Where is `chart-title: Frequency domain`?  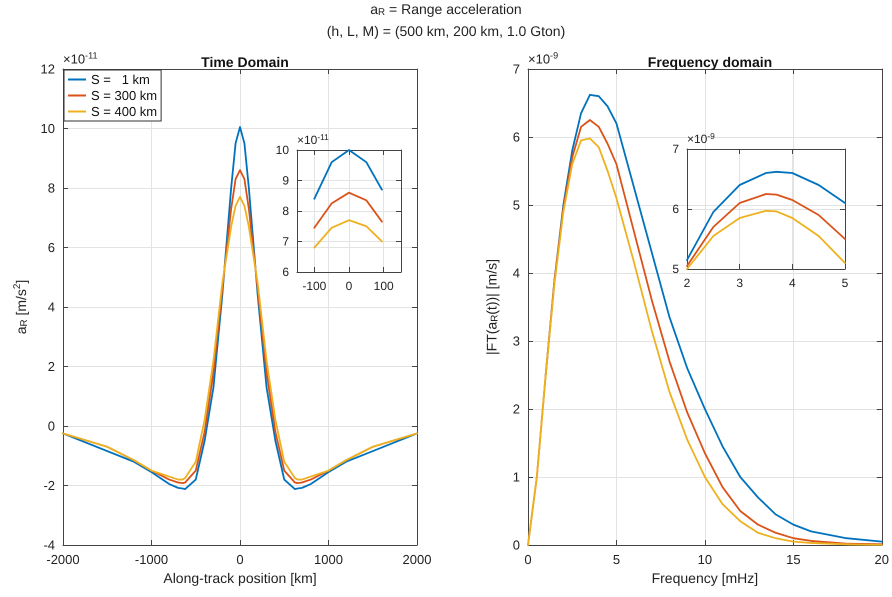
chart-title: Frequency domain is located at coordinates (710, 62).